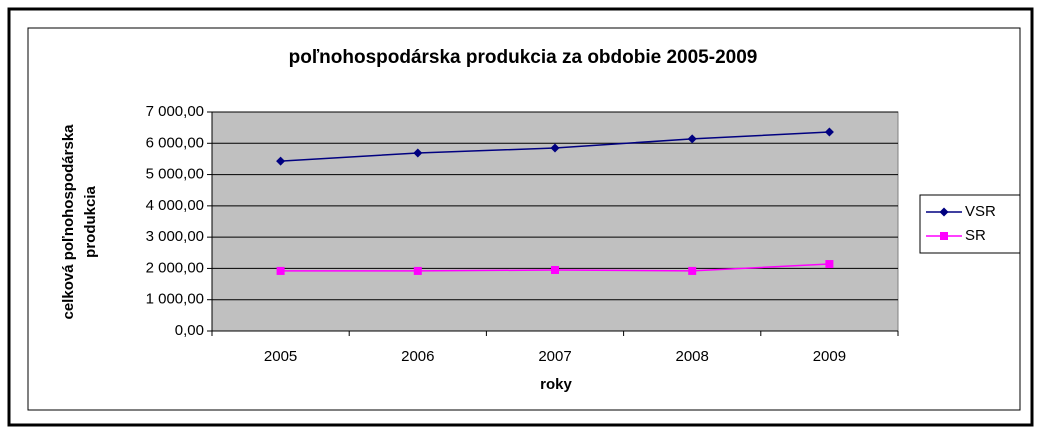  I want to click on y-axis-title-line: celková poľnohospodárska, so click(68, 222).